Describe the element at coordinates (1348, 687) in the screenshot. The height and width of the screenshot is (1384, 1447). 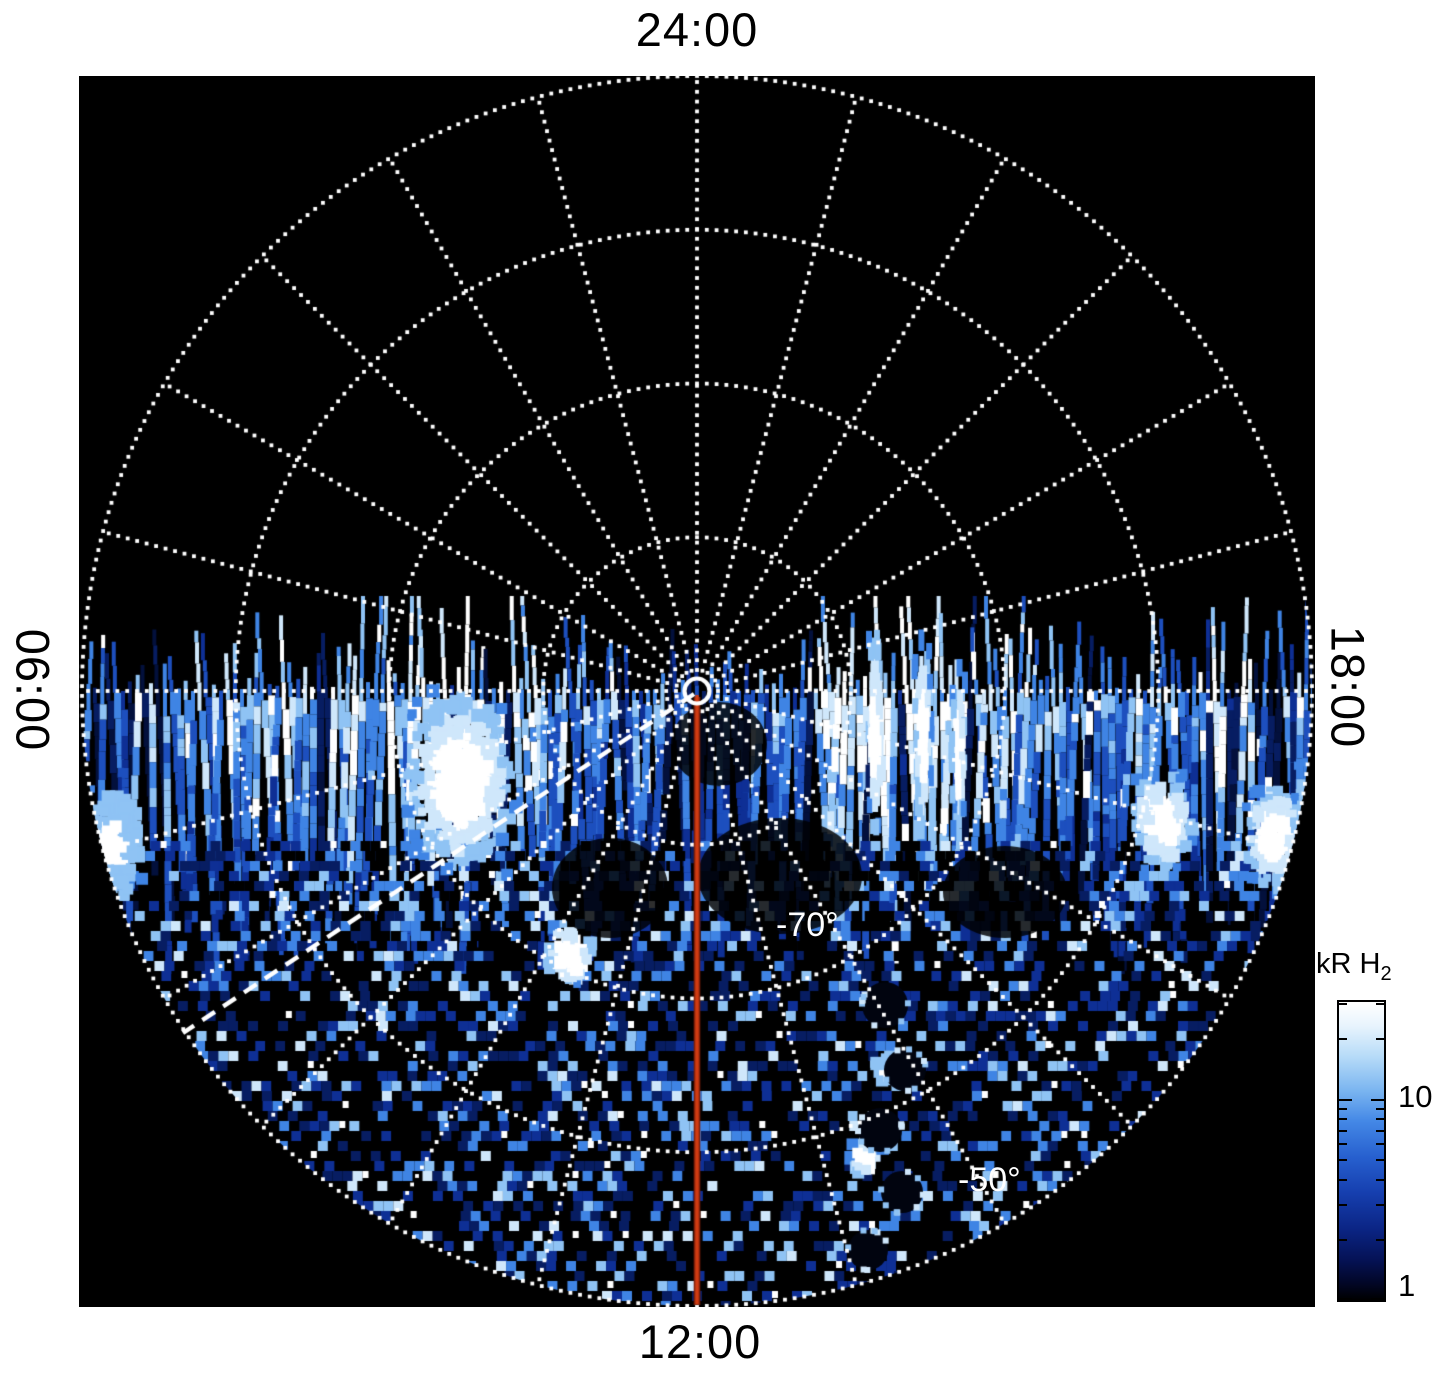
I see `hour-label-1800: 18:00` at that location.